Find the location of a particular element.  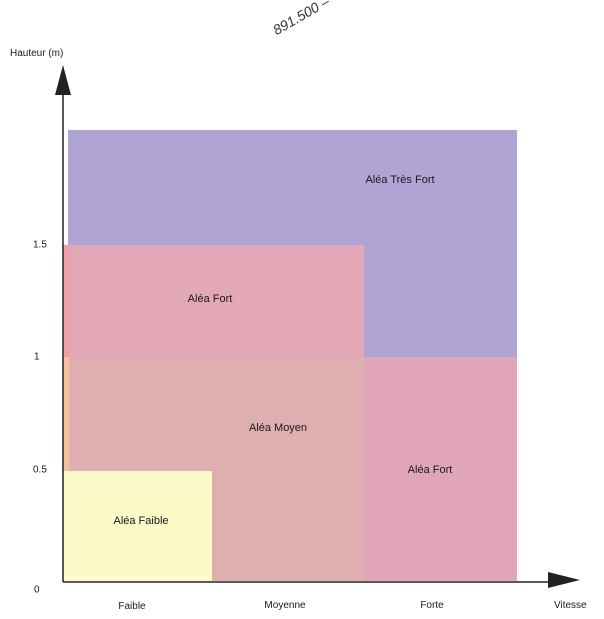

x-axis-title: Vitesse is located at coordinates (570, 605).